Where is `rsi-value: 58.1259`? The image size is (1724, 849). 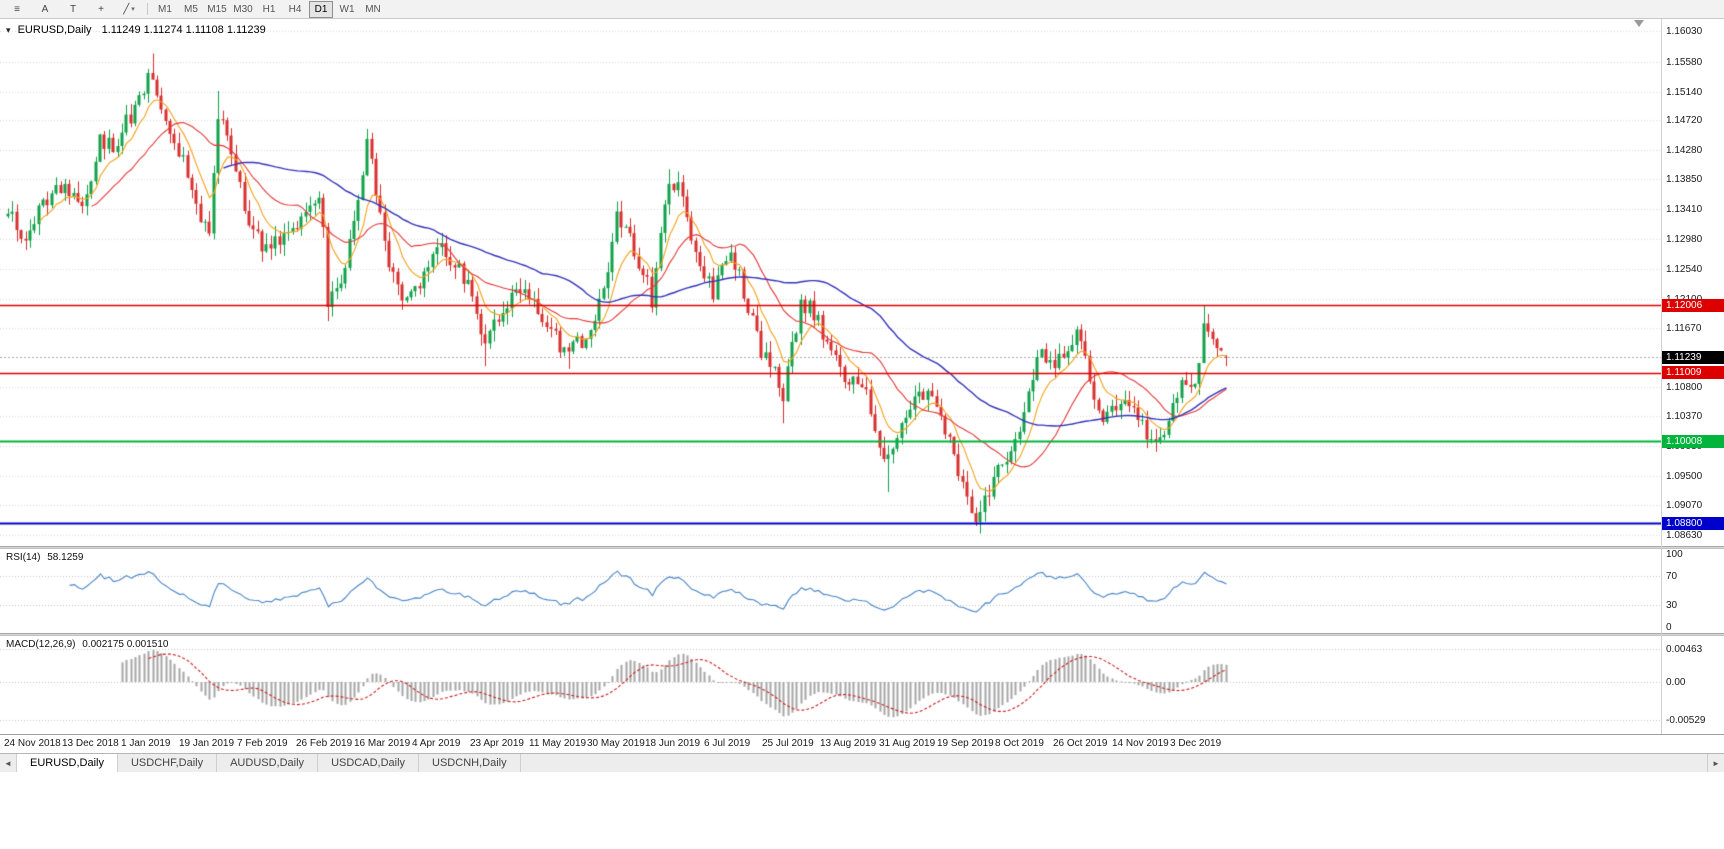
rsi-value: 58.1259 is located at coordinates (65, 557).